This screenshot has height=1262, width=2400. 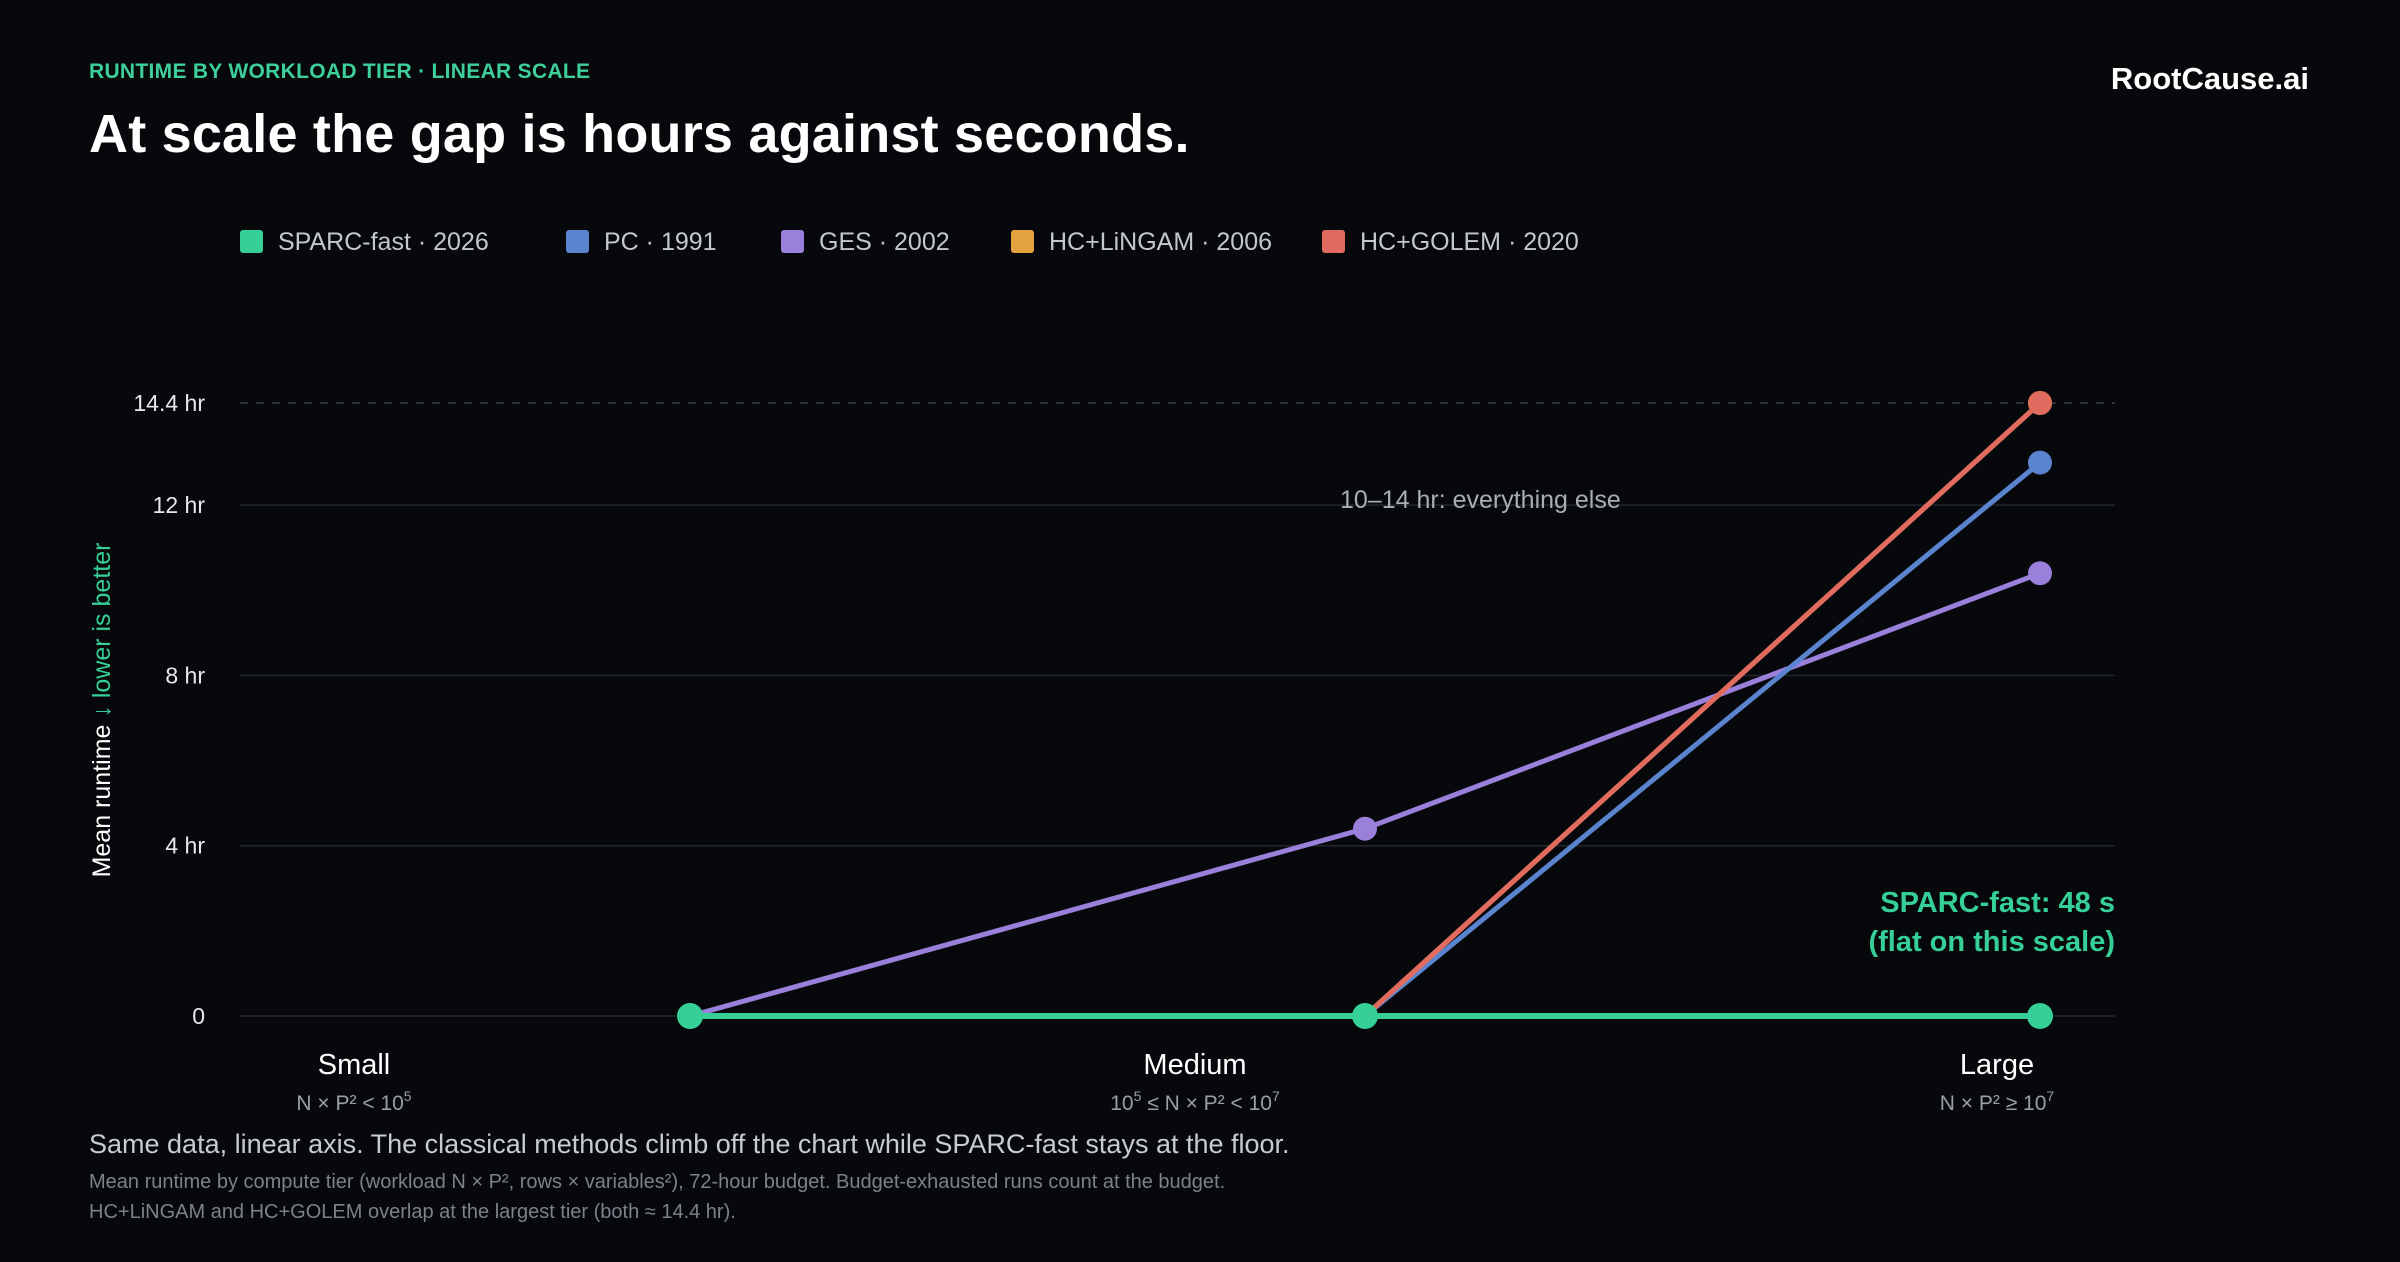 What do you see at coordinates (185, 846) in the screenshot?
I see `y-tick-label: 4 hr` at bounding box center [185, 846].